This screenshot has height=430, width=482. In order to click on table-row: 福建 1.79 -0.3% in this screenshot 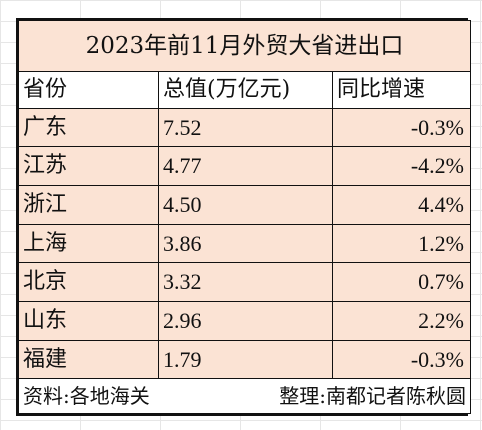, I will do `click(244, 359)`.